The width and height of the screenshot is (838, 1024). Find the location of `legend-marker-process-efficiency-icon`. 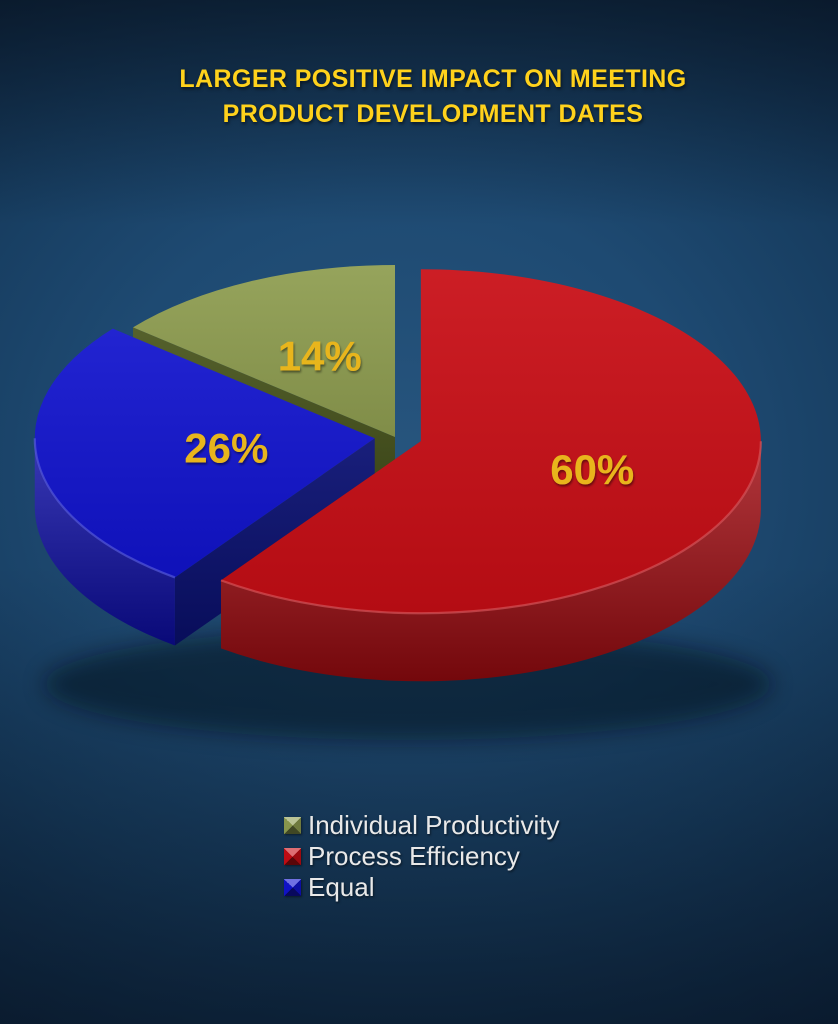

legend-marker-process-efficiency-icon is located at coordinates (292, 856).